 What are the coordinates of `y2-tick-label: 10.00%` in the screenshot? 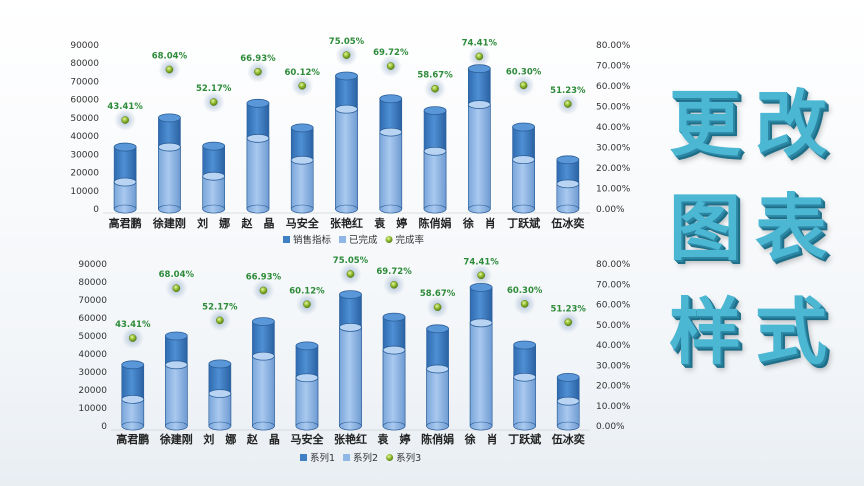 It's located at (613, 407).